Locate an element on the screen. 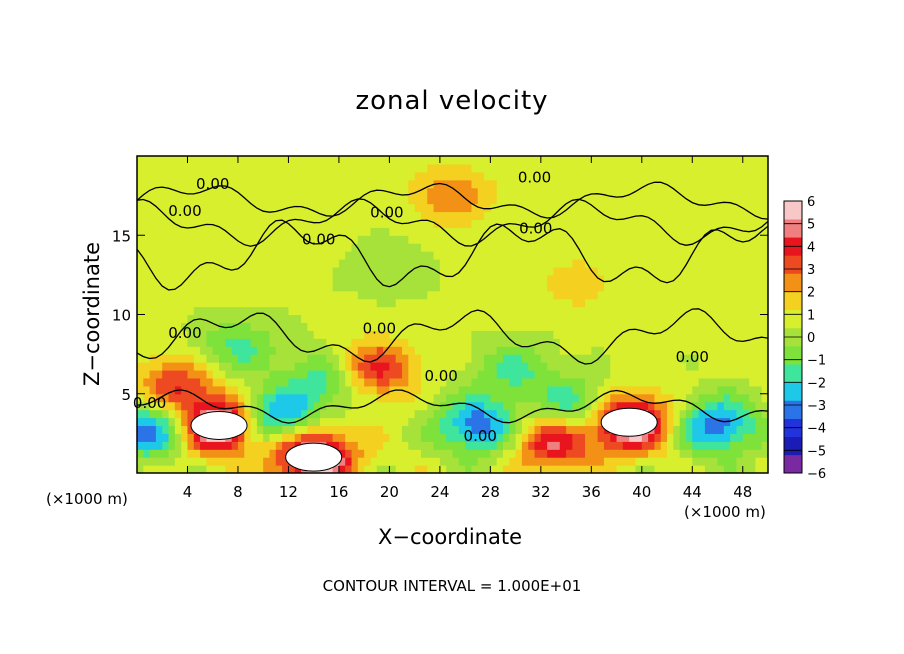  y-axis-unit-label: (×1000 m) is located at coordinates (87, 499).